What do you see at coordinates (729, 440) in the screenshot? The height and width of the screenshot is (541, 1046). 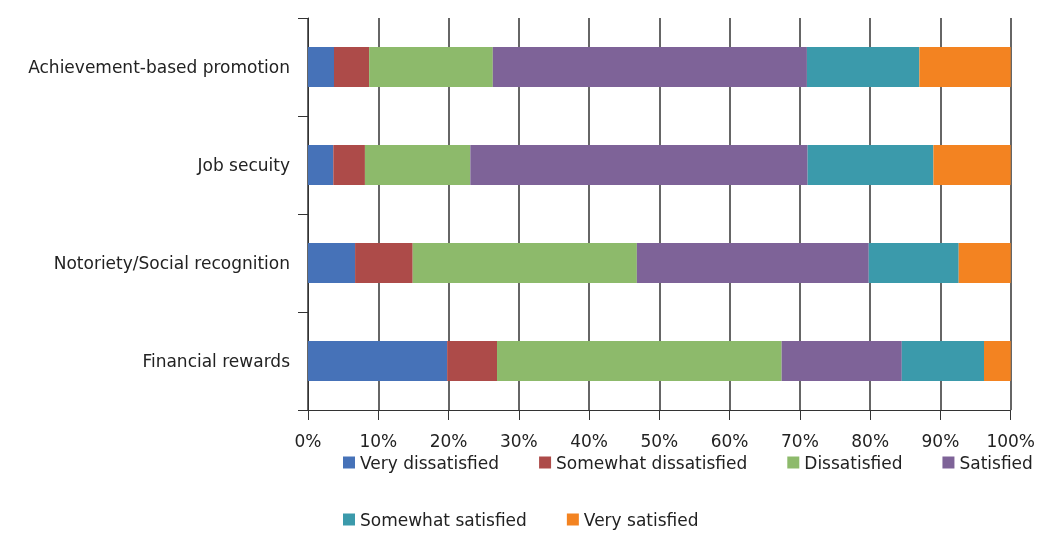 I see `x-tick-label: 60%` at bounding box center [729, 440].